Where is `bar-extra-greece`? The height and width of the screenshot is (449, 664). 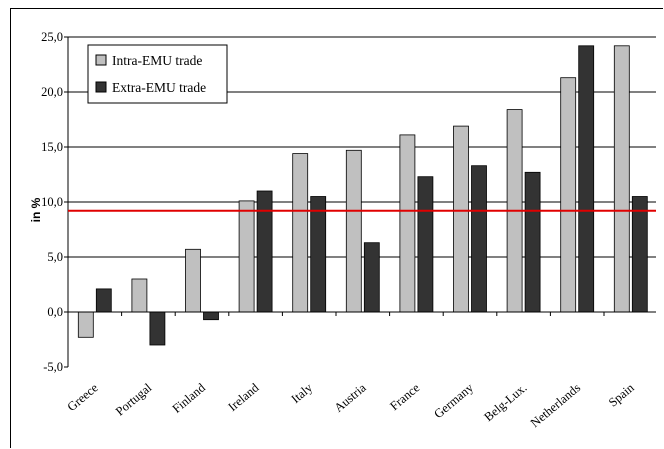 bar-extra-greece is located at coordinates (103, 300).